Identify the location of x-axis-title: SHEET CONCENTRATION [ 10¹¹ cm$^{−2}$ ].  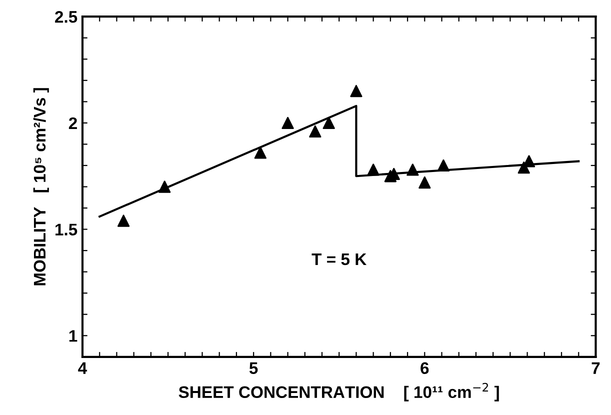
(338, 392).